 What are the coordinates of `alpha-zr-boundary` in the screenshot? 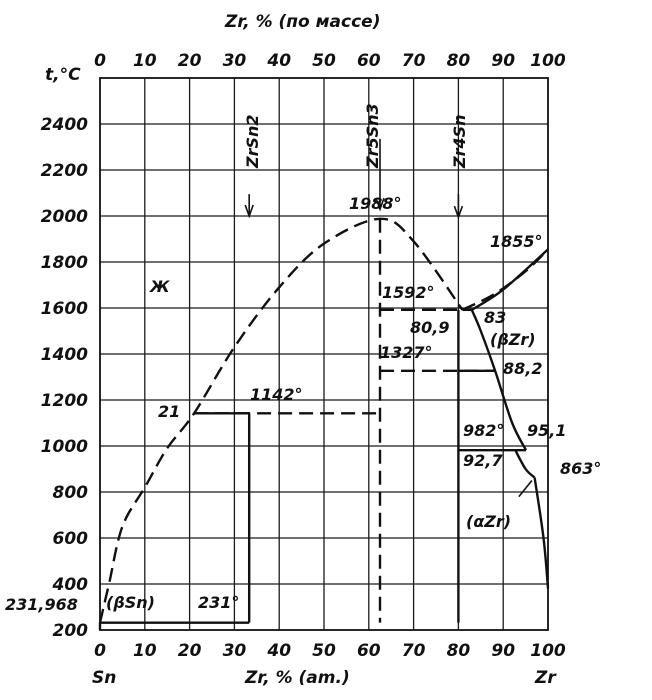 It's located at (541, 533).